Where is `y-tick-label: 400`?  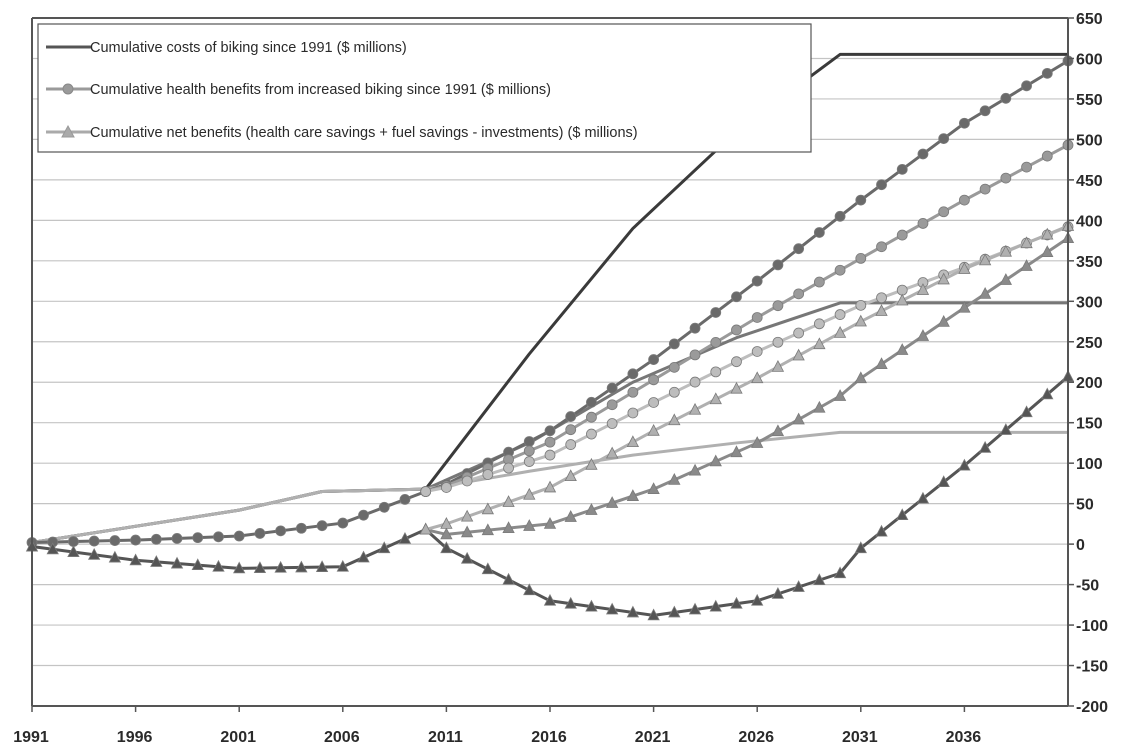
y-tick-label: 400 is located at coordinates (1089, 221).